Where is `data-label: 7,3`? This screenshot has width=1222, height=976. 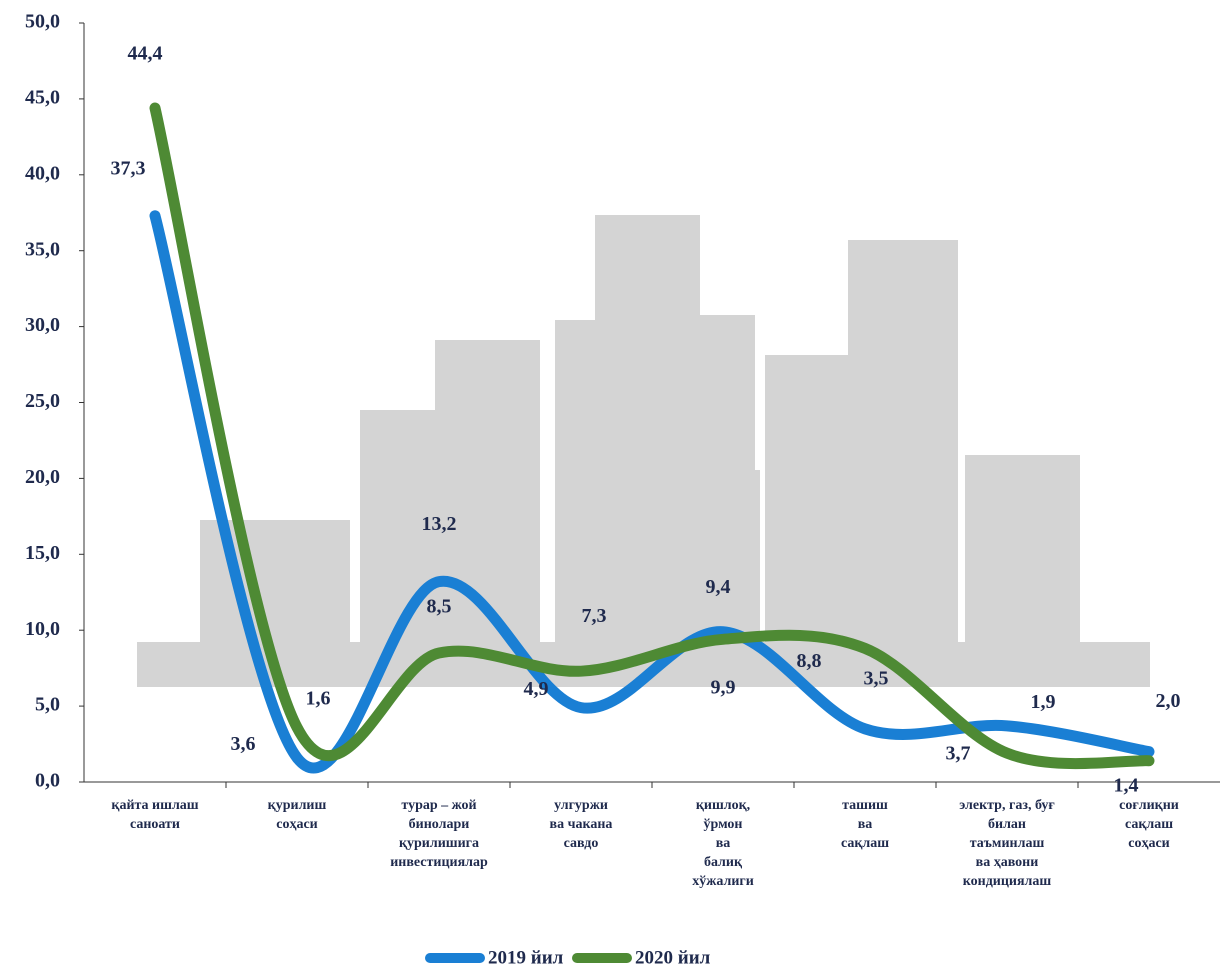
data-label: 7,3 is located at coordinates (594, 616).